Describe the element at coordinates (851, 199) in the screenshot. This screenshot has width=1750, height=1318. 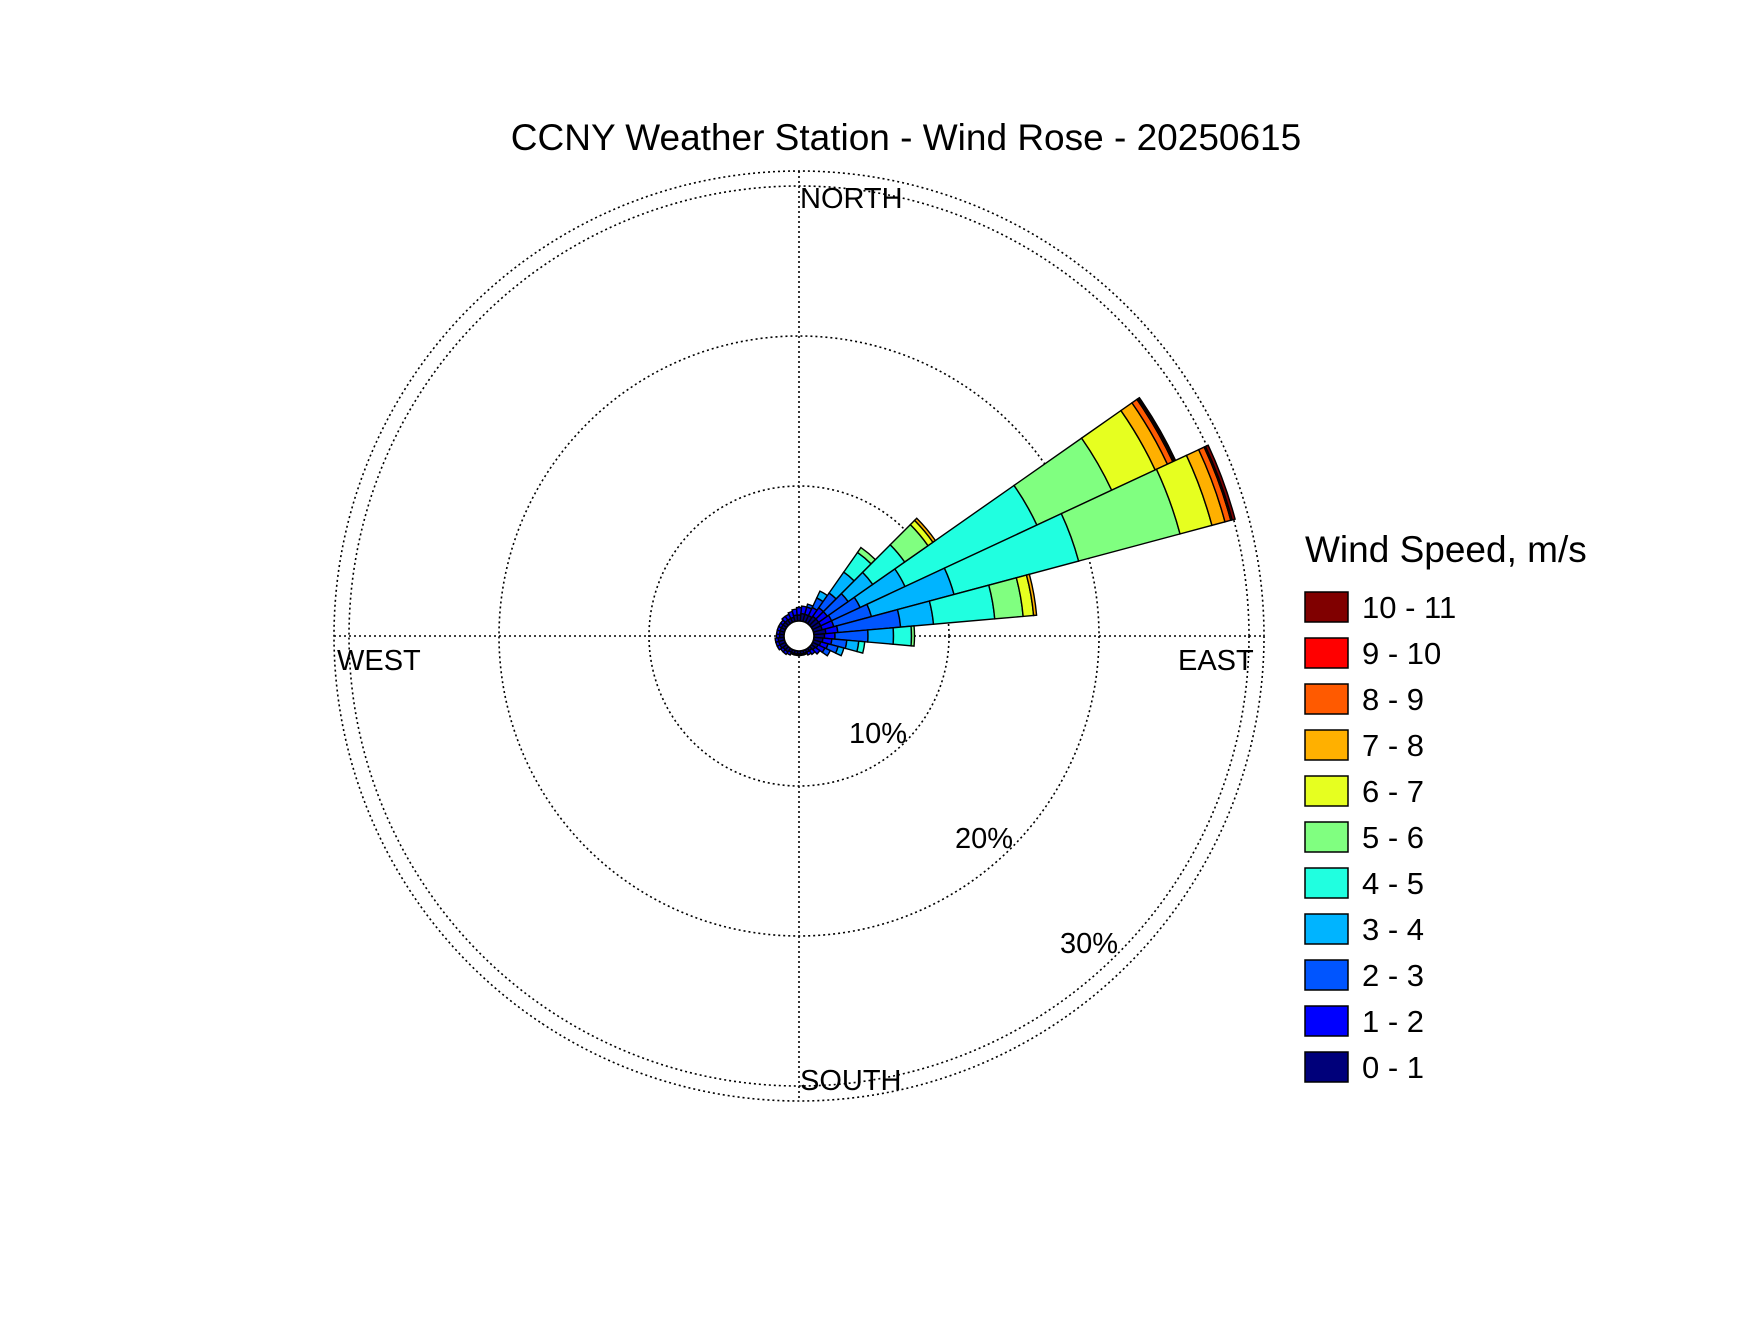
I see `north-label: NORTH` at that location.